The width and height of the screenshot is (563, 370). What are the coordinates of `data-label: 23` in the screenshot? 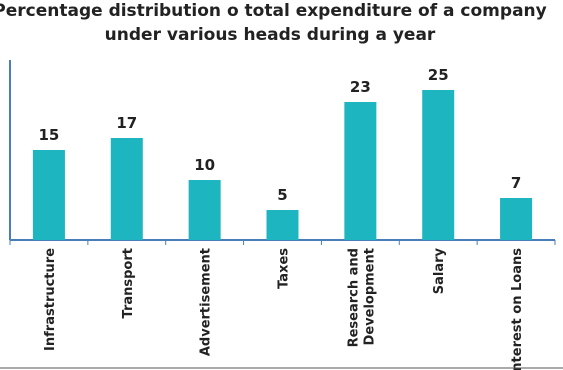 It's located at (360, 87).